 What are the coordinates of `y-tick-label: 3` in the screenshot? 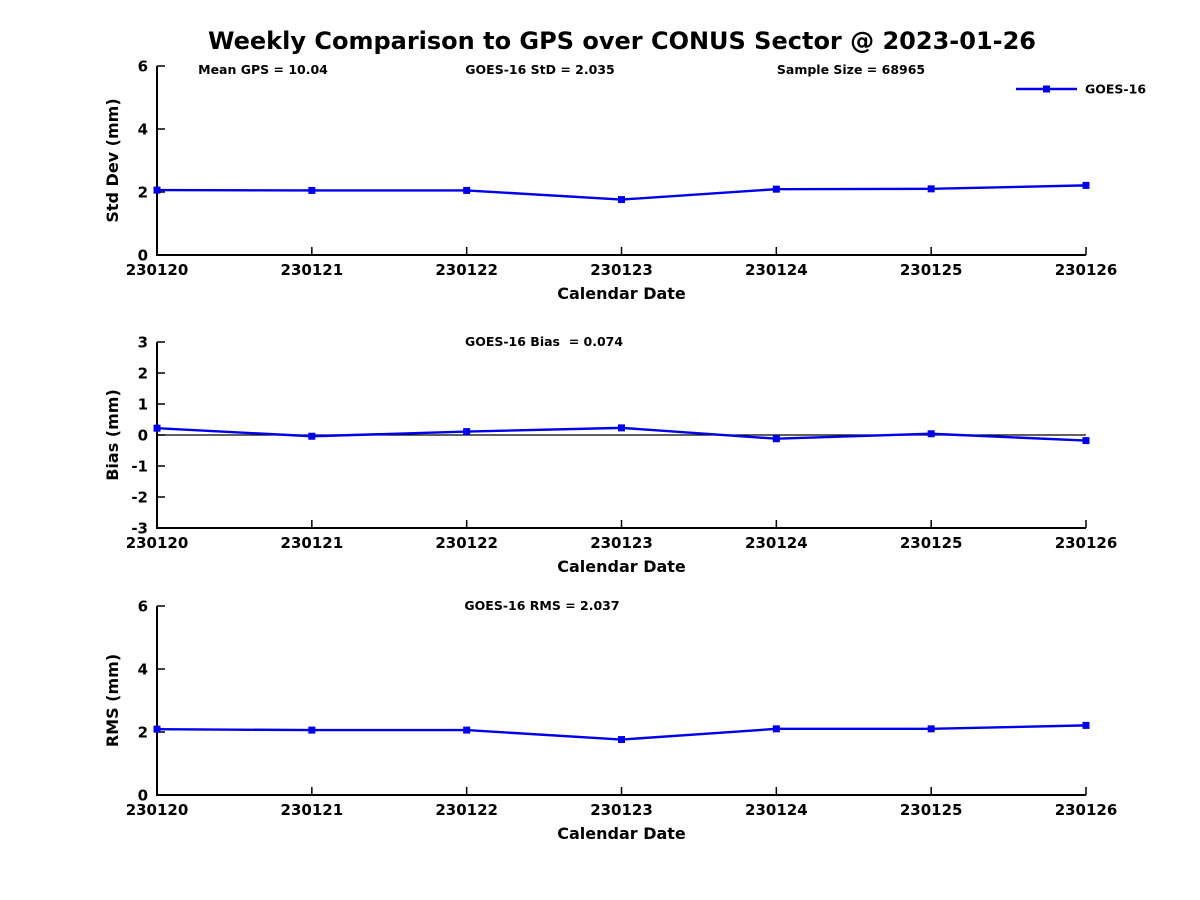 It's located at (143, 342).